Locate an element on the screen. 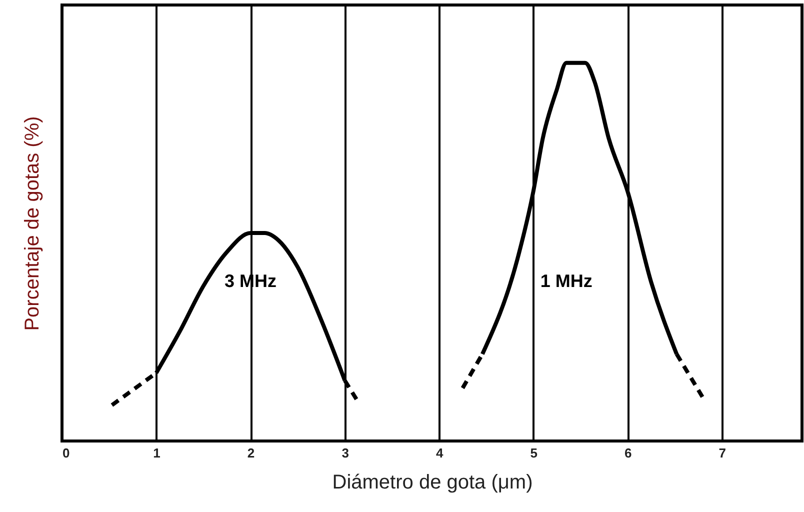 The image size is (804, 512). x-tick-label: 6 is located at coordinates (628, 453).